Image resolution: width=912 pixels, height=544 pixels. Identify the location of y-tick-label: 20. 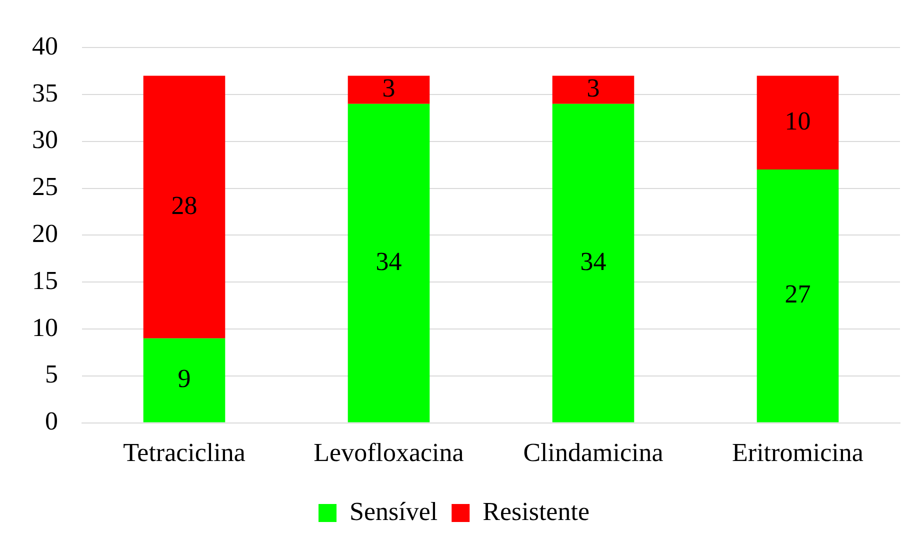
(45, 233).